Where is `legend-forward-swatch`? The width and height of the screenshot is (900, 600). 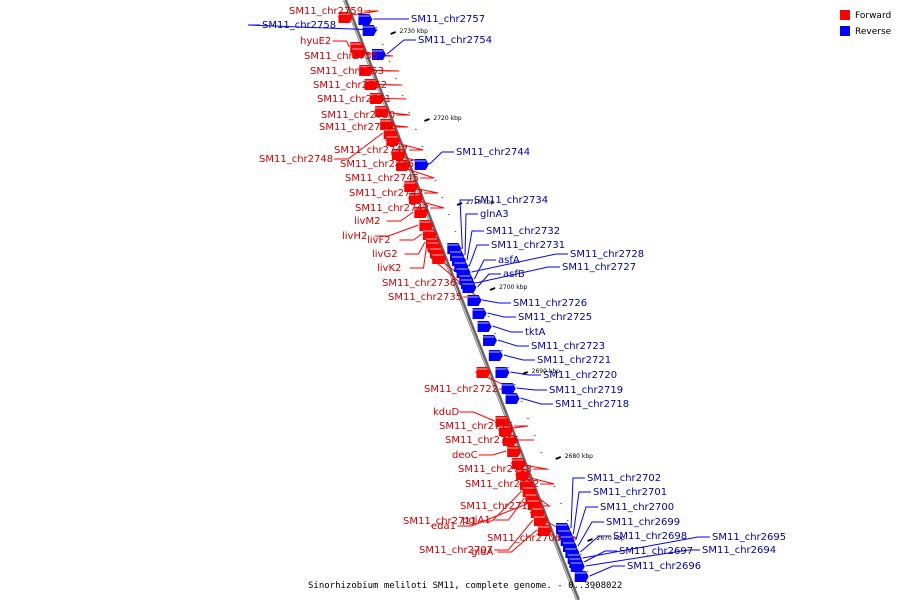 legend-forward-swatch is located at coordinates (845, 15).